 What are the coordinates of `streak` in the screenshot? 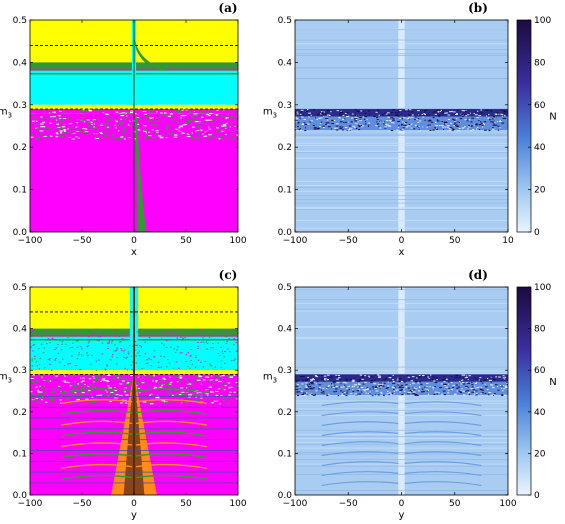 It's located at (401, 153).